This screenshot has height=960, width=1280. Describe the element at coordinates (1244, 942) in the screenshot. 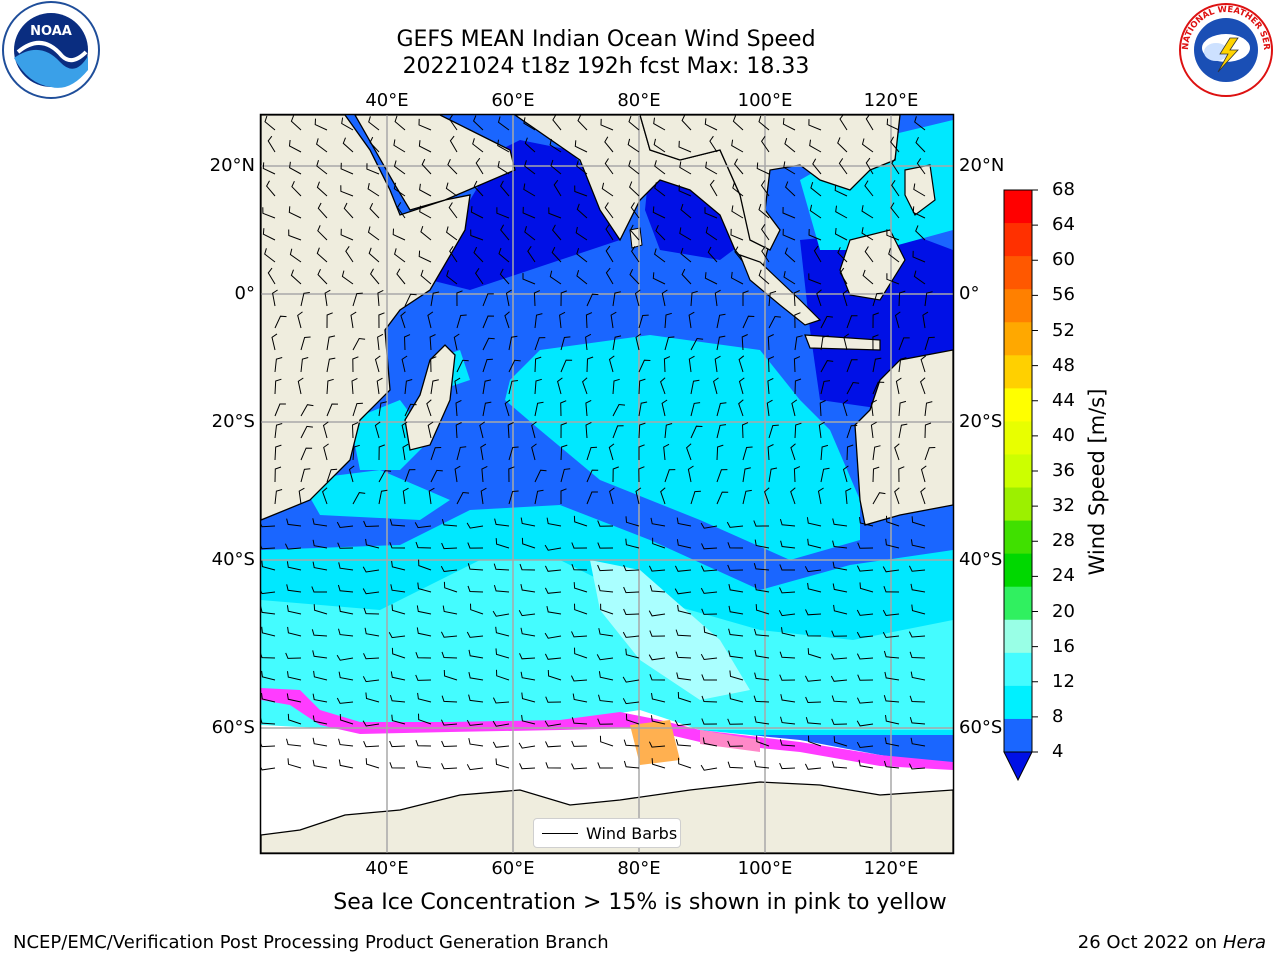

I see `footer-host: Hera` at that location.